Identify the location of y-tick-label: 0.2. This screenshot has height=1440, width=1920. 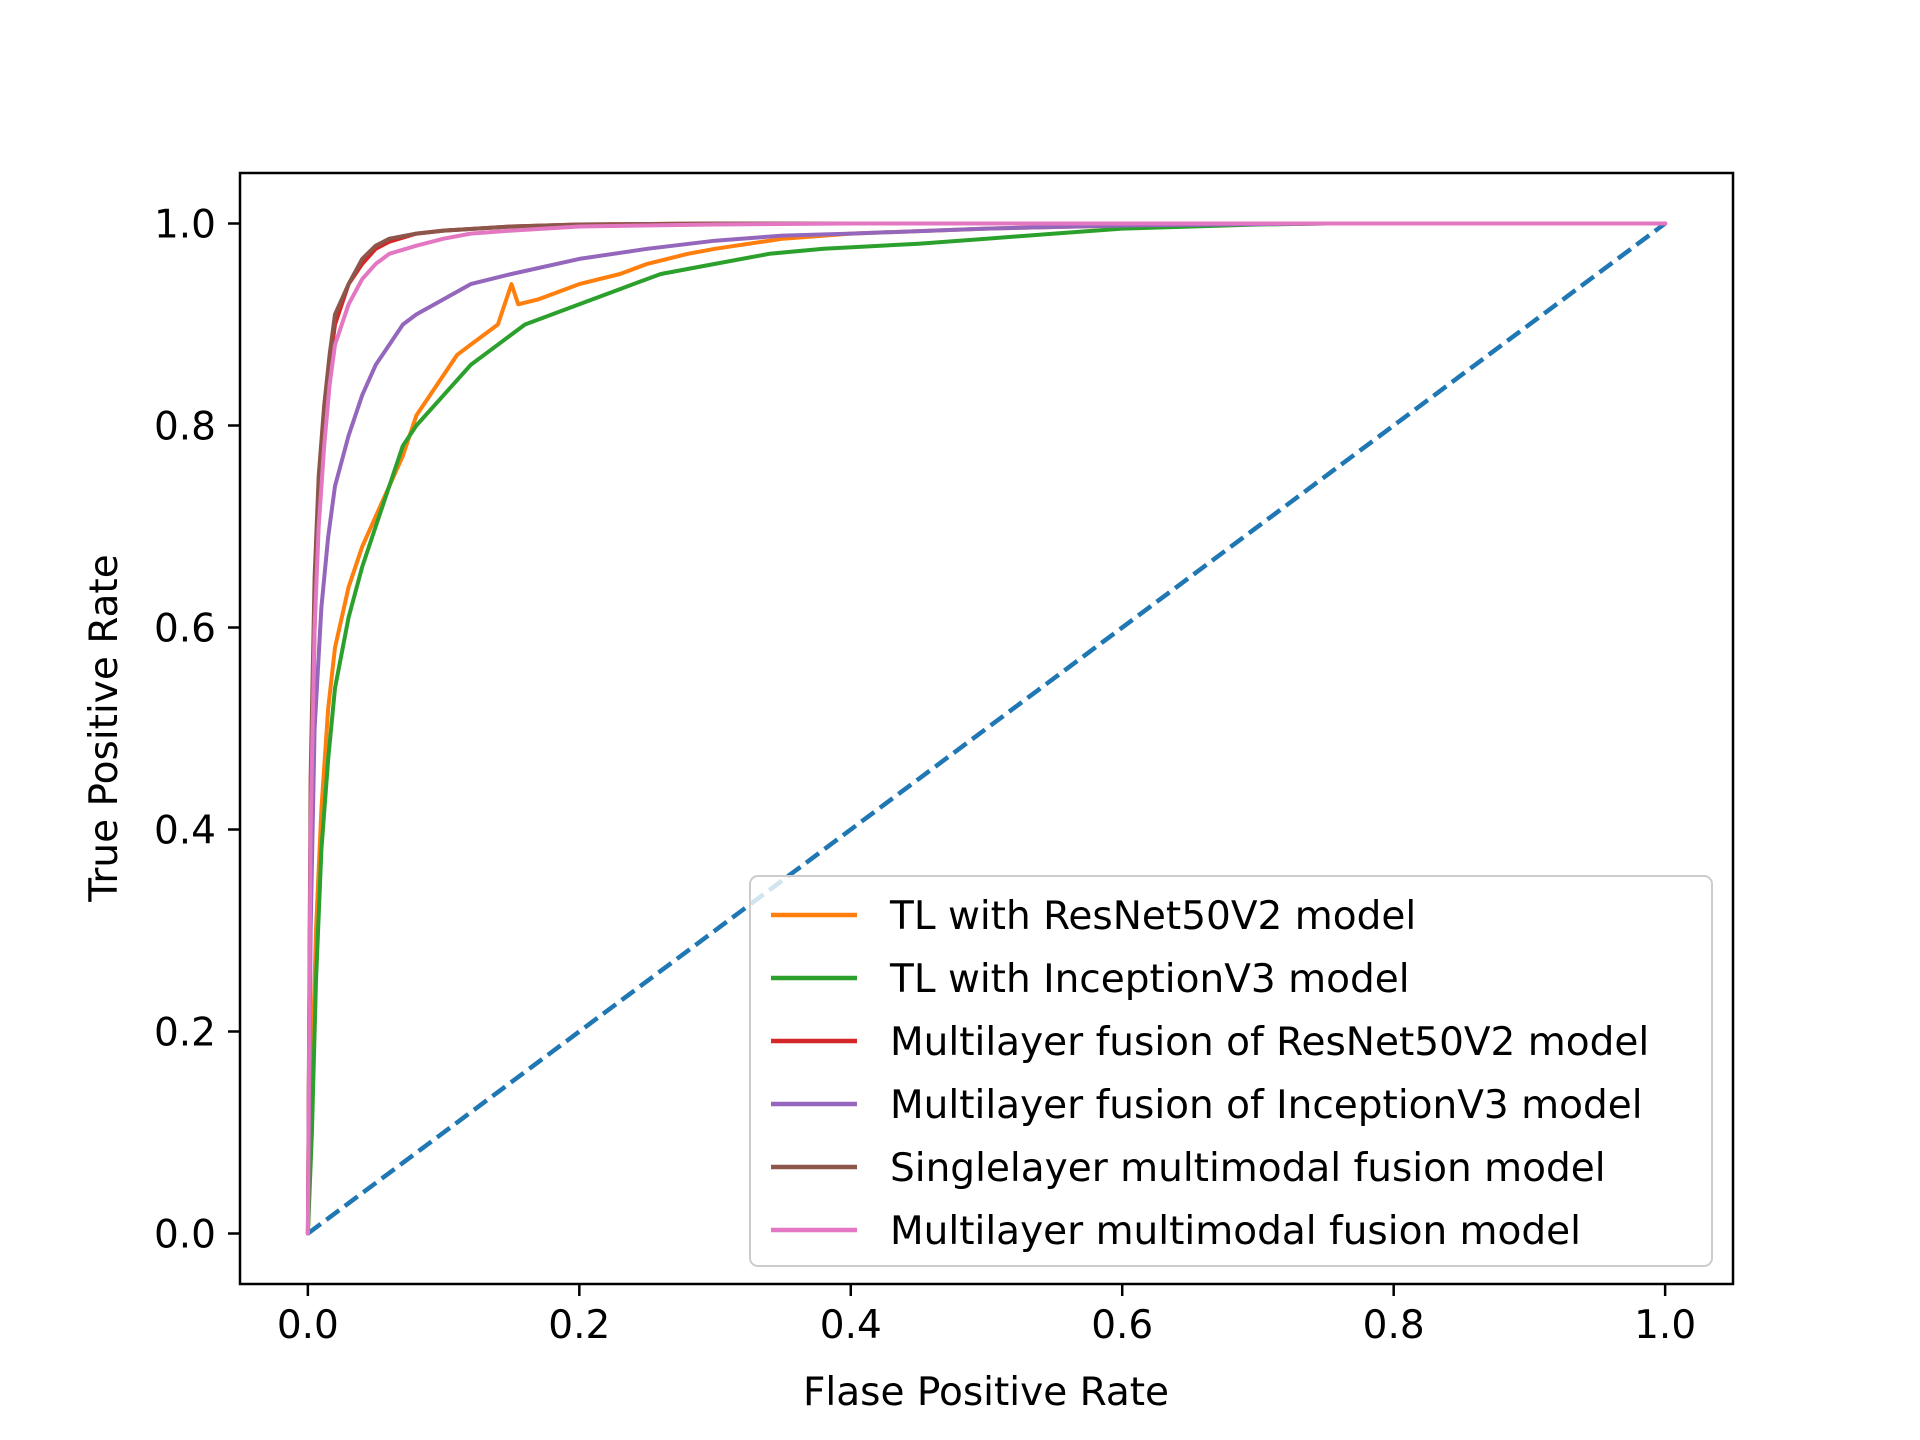
(185, 1033).